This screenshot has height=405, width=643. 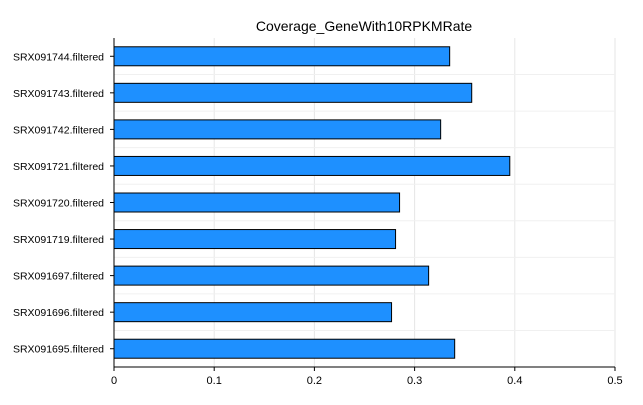 What do you see at coordinates (314, 381) in the screenshot?
I see `x-tick-label: 0.2` at bounding box center [314, 381].